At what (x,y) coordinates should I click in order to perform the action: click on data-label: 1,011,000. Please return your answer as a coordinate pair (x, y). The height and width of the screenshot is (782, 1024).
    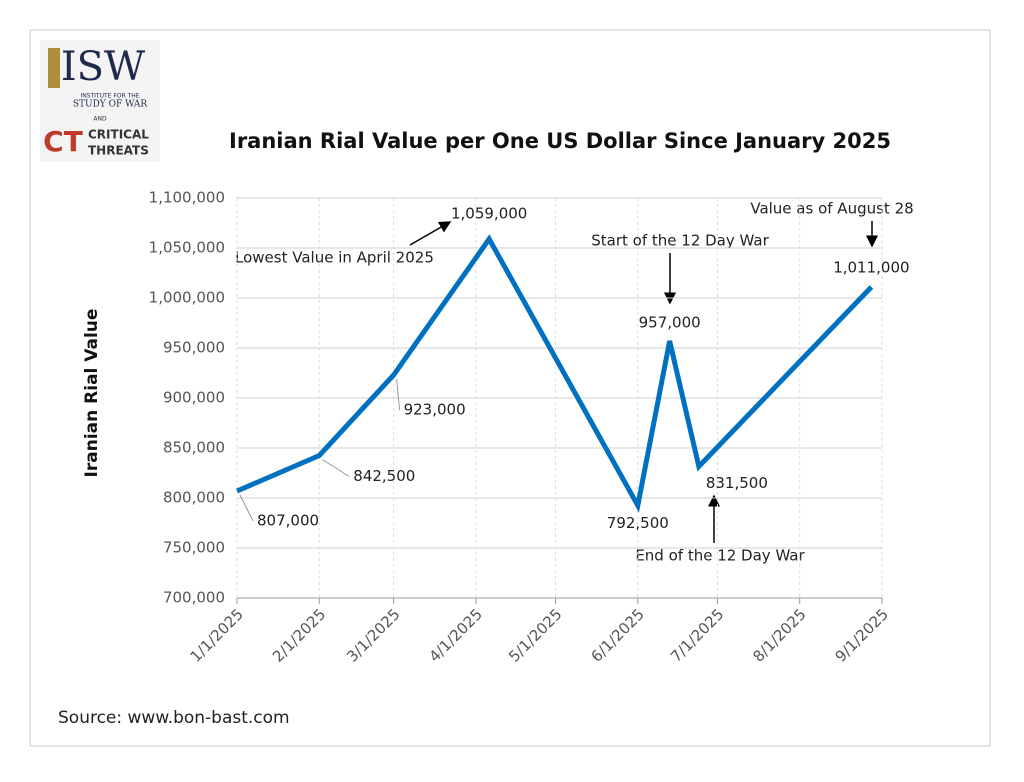
    Looking at the image, I should click on (871, 268).